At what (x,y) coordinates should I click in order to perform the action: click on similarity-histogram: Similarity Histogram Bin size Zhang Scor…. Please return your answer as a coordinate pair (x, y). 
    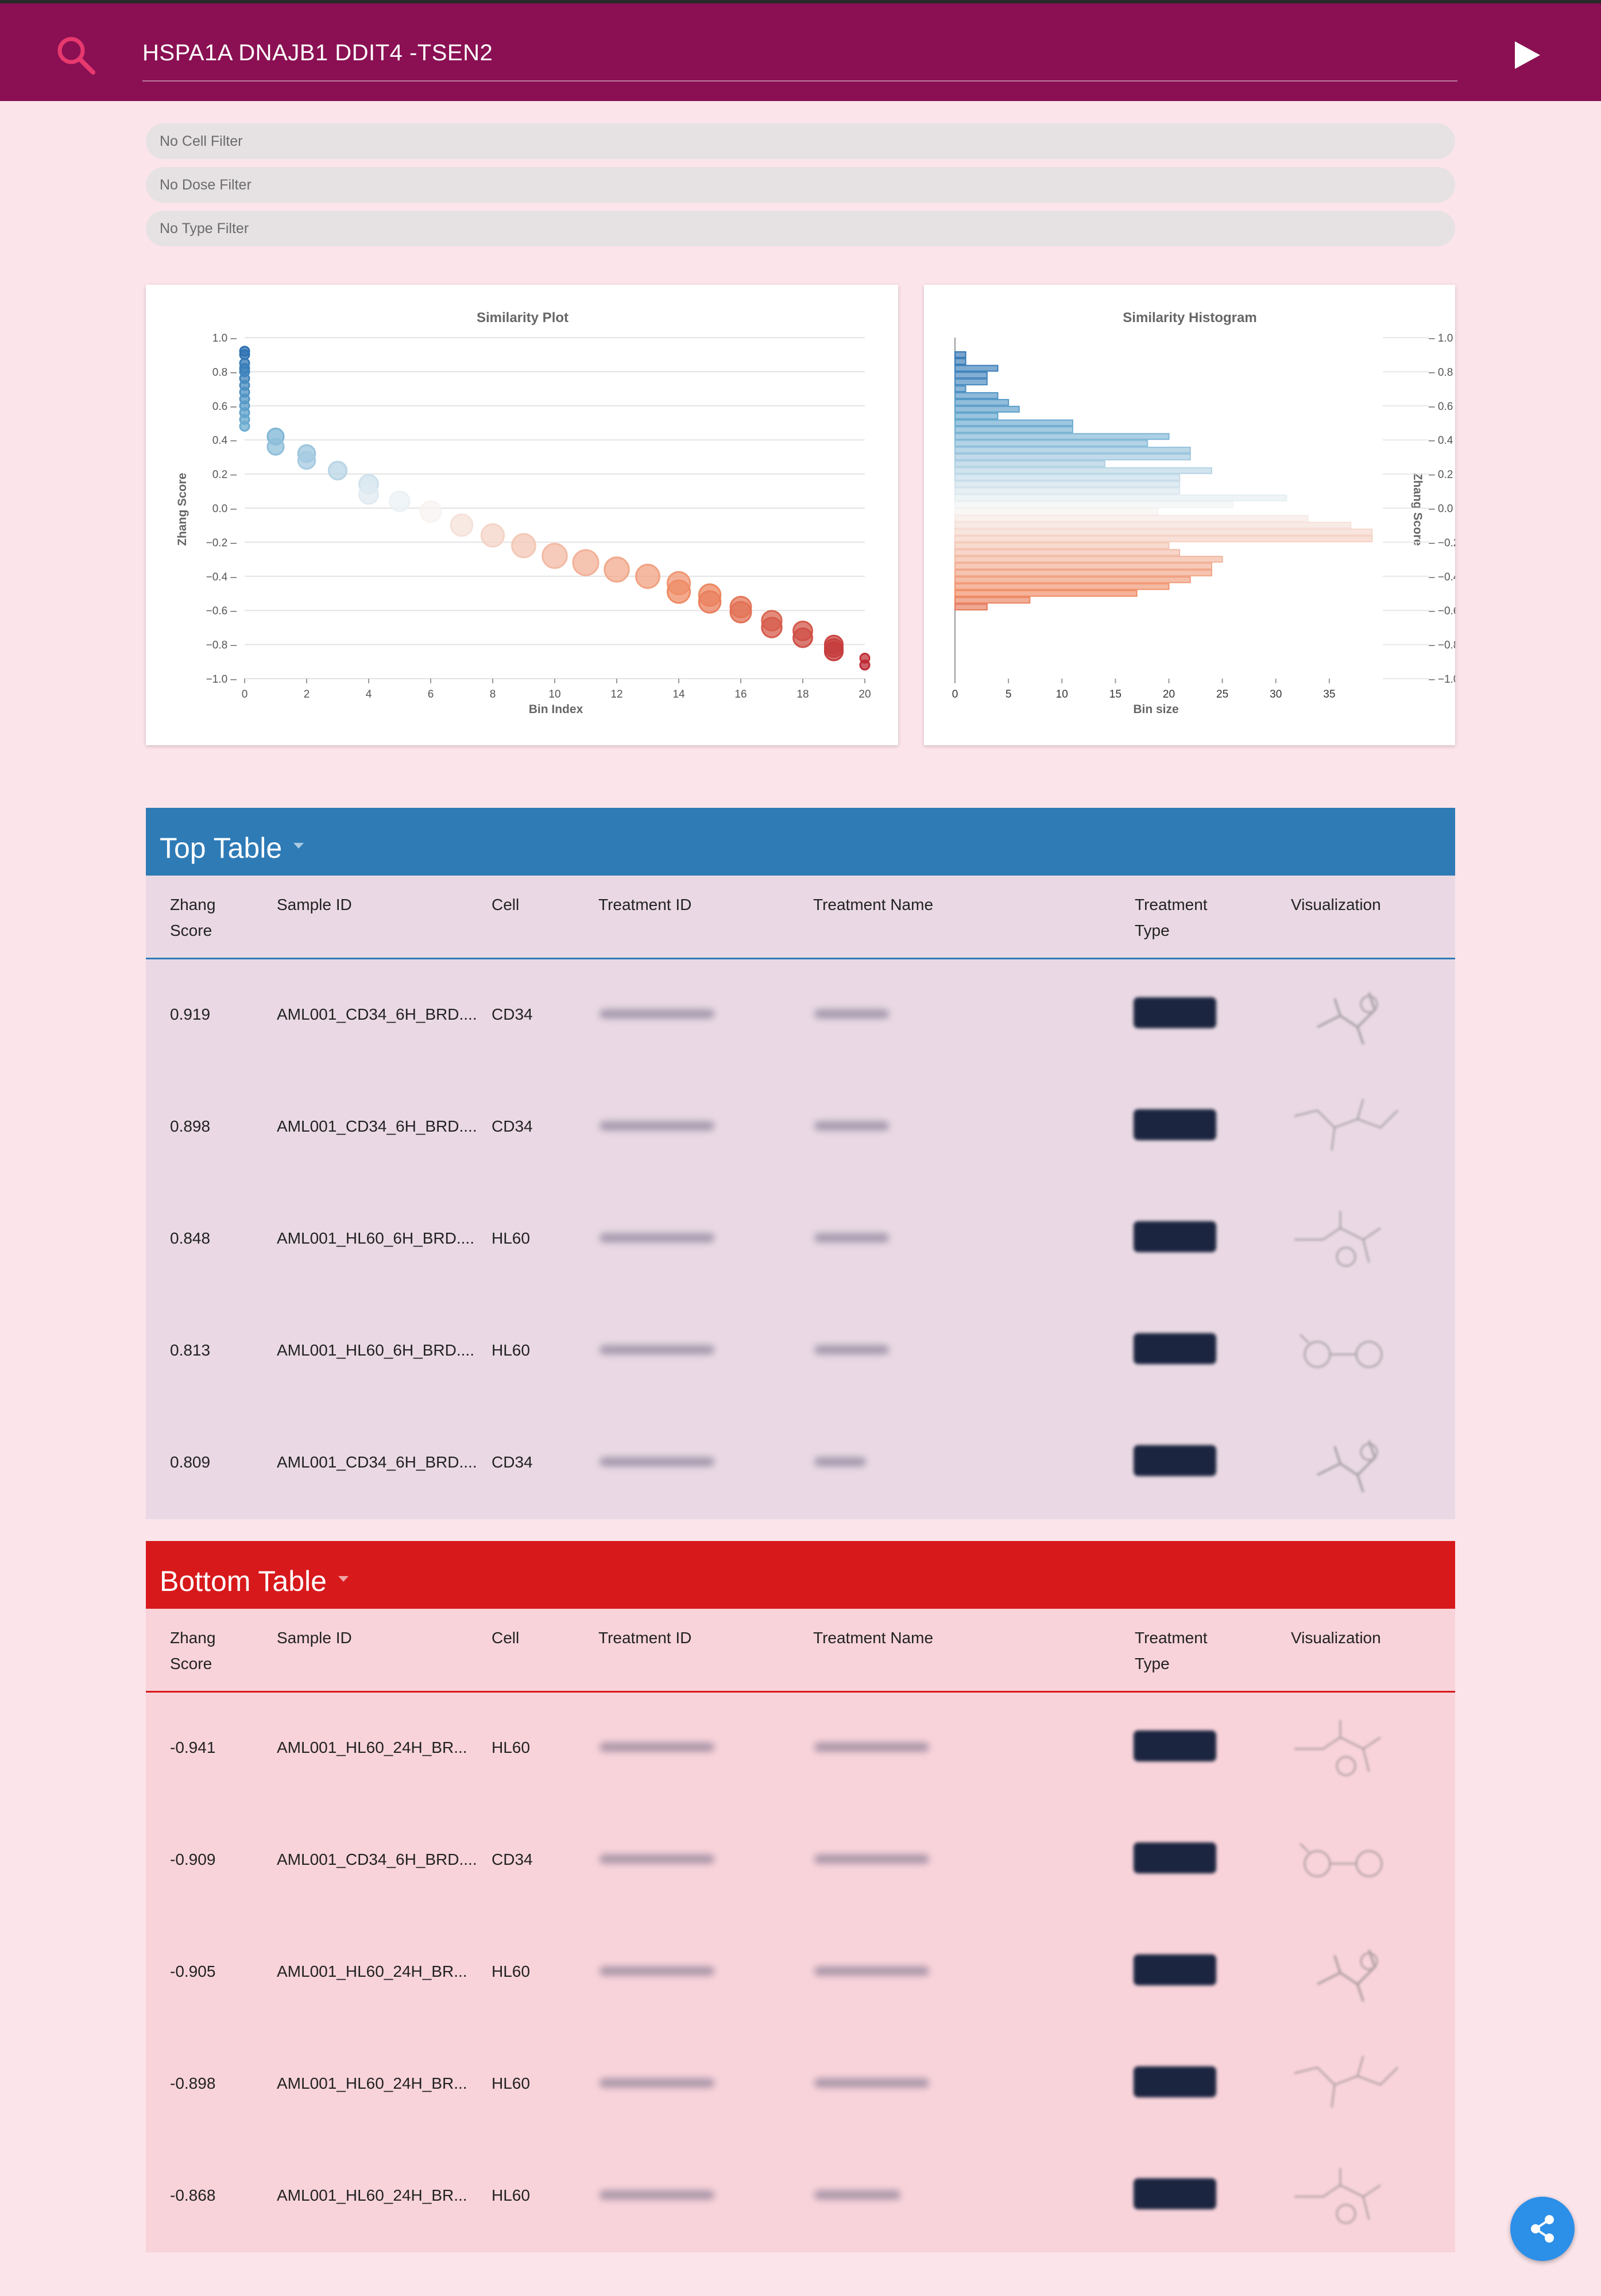
    Looking at the image, I should click on (1189, 515).